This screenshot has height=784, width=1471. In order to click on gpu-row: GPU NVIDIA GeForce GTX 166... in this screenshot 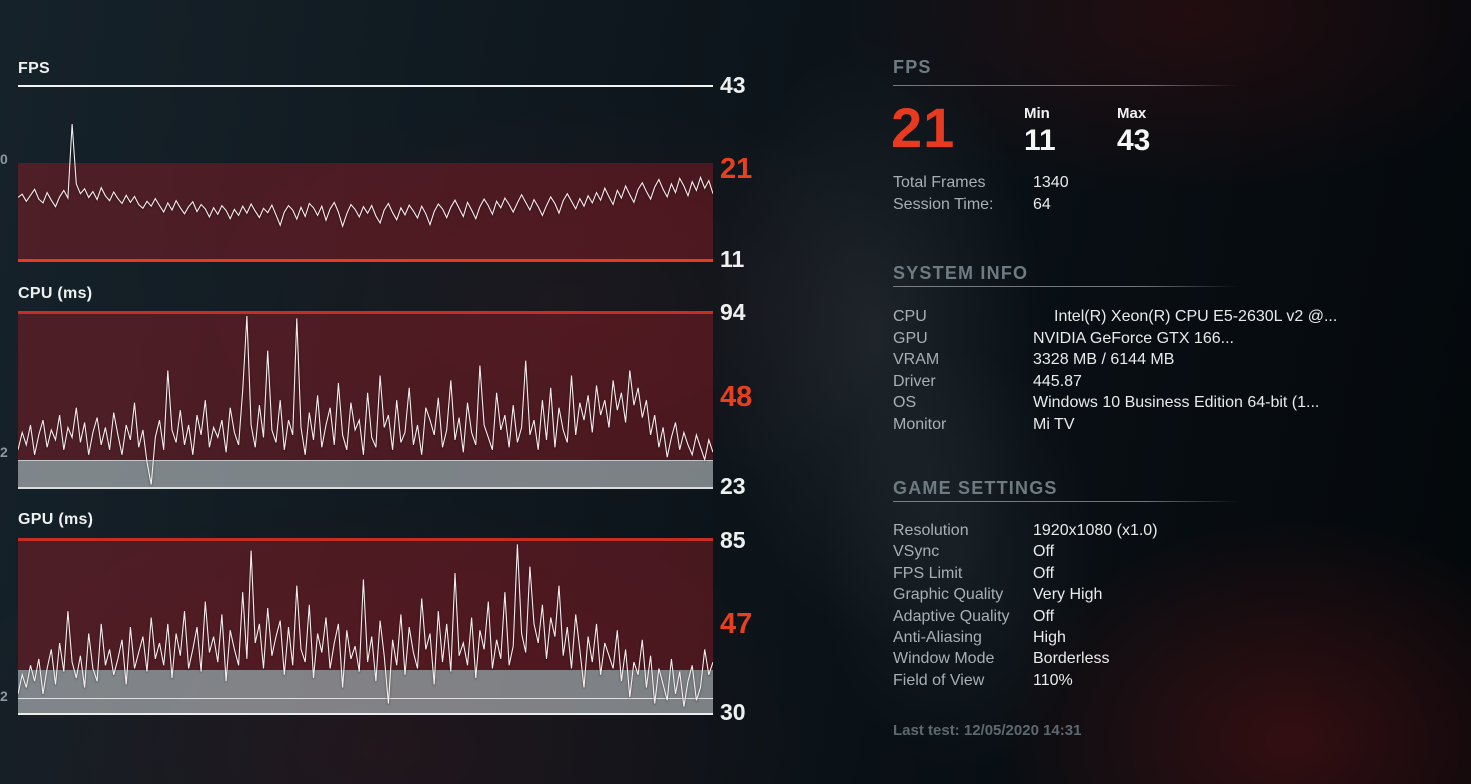, I will do `click(1115, 341)`.